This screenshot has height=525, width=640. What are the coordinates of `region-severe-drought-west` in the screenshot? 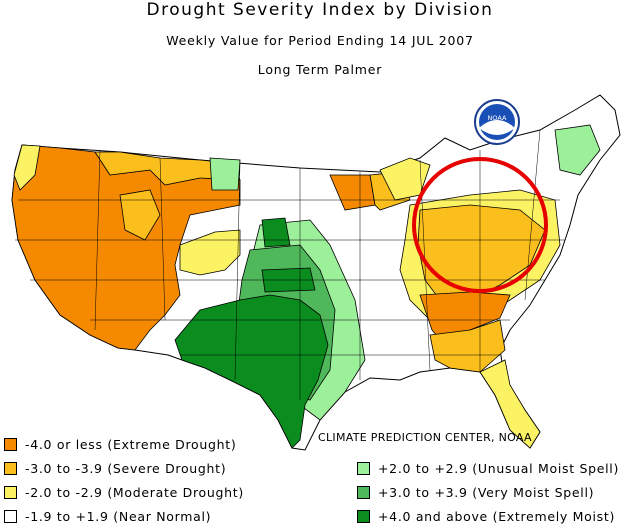 It's located at (167, 168).